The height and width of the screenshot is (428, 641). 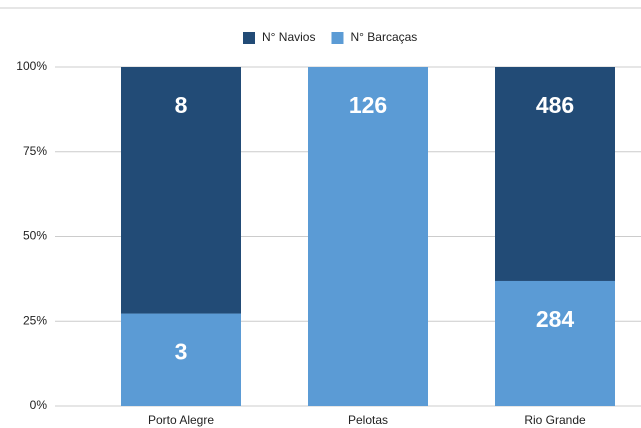 What do you see at coordinates (35, 236) in the screenshot?
I see `y-tick-label: 50%` at bounding box center [35, 236].